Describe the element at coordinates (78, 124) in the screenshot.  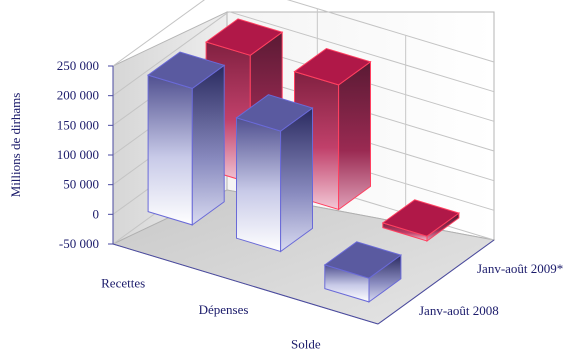
I see `y-tick-label: 150 000` at that location.